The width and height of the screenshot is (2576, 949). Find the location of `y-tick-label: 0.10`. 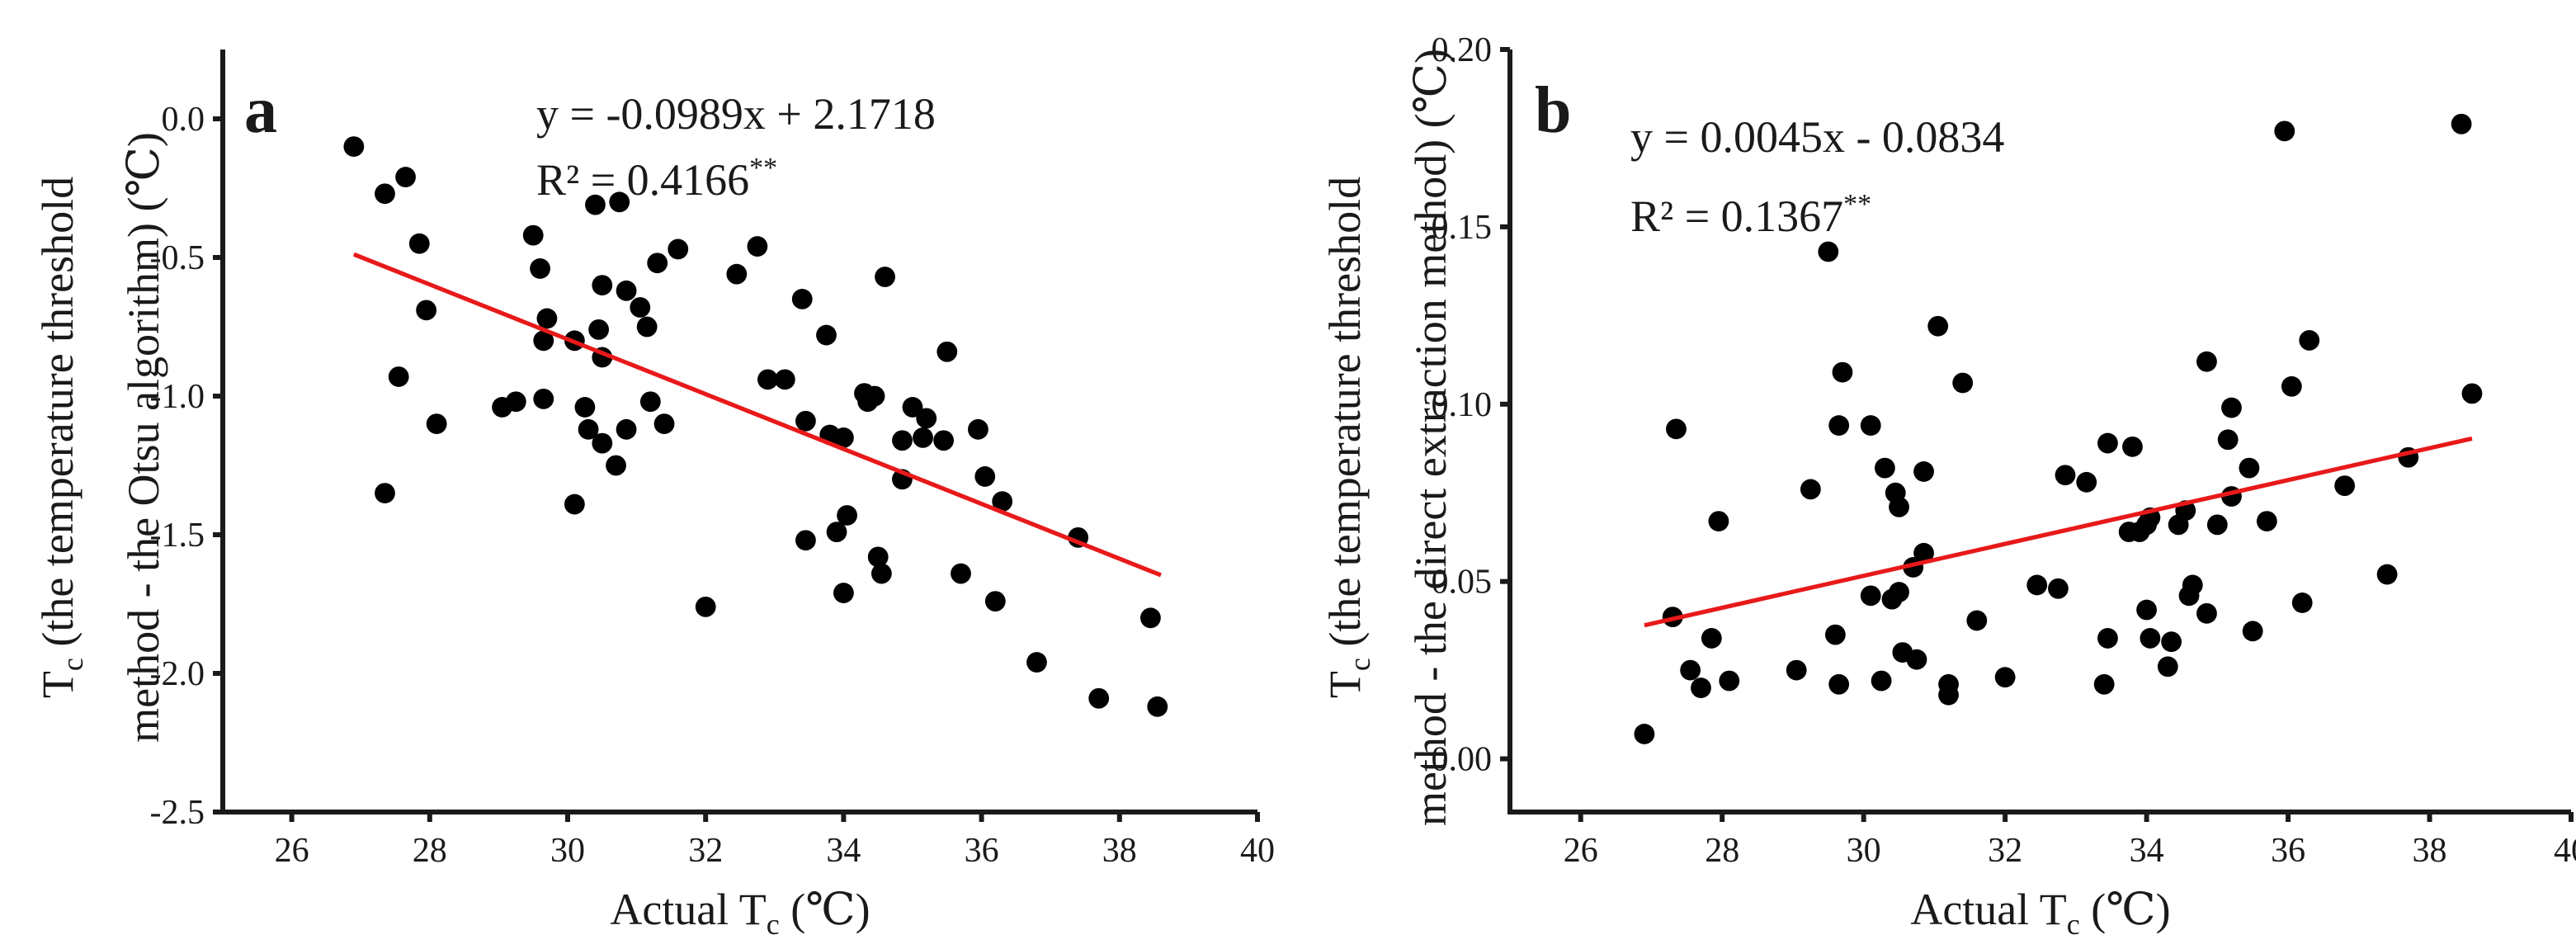

y-tick-label: 0.10 is located at coordinates (1462, 405).